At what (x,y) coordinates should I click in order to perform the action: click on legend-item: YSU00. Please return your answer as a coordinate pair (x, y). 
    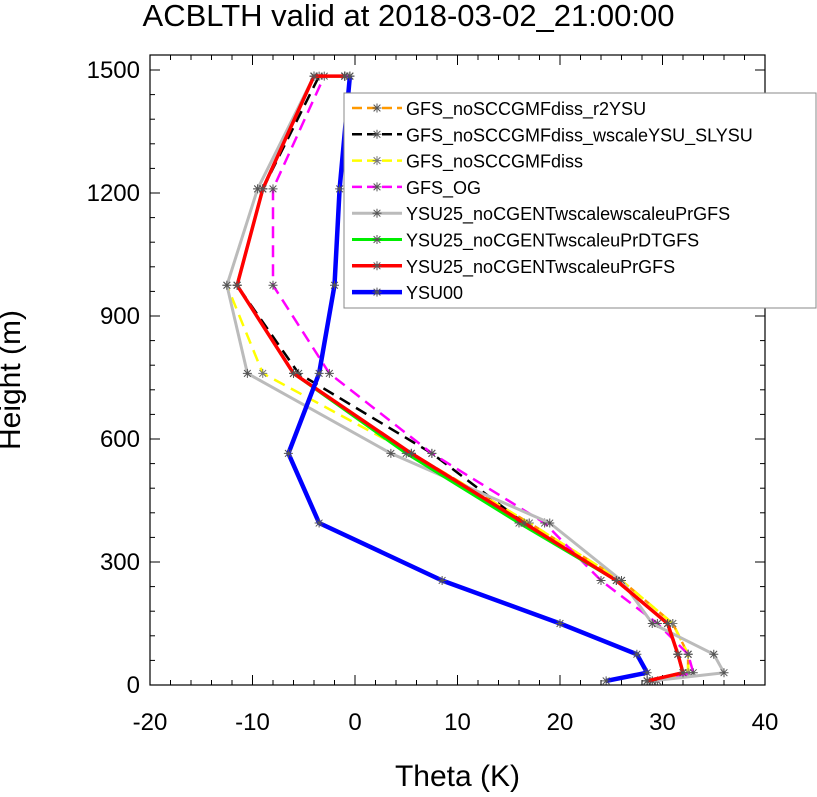
    Looking at the image, I should click on (407, 293).